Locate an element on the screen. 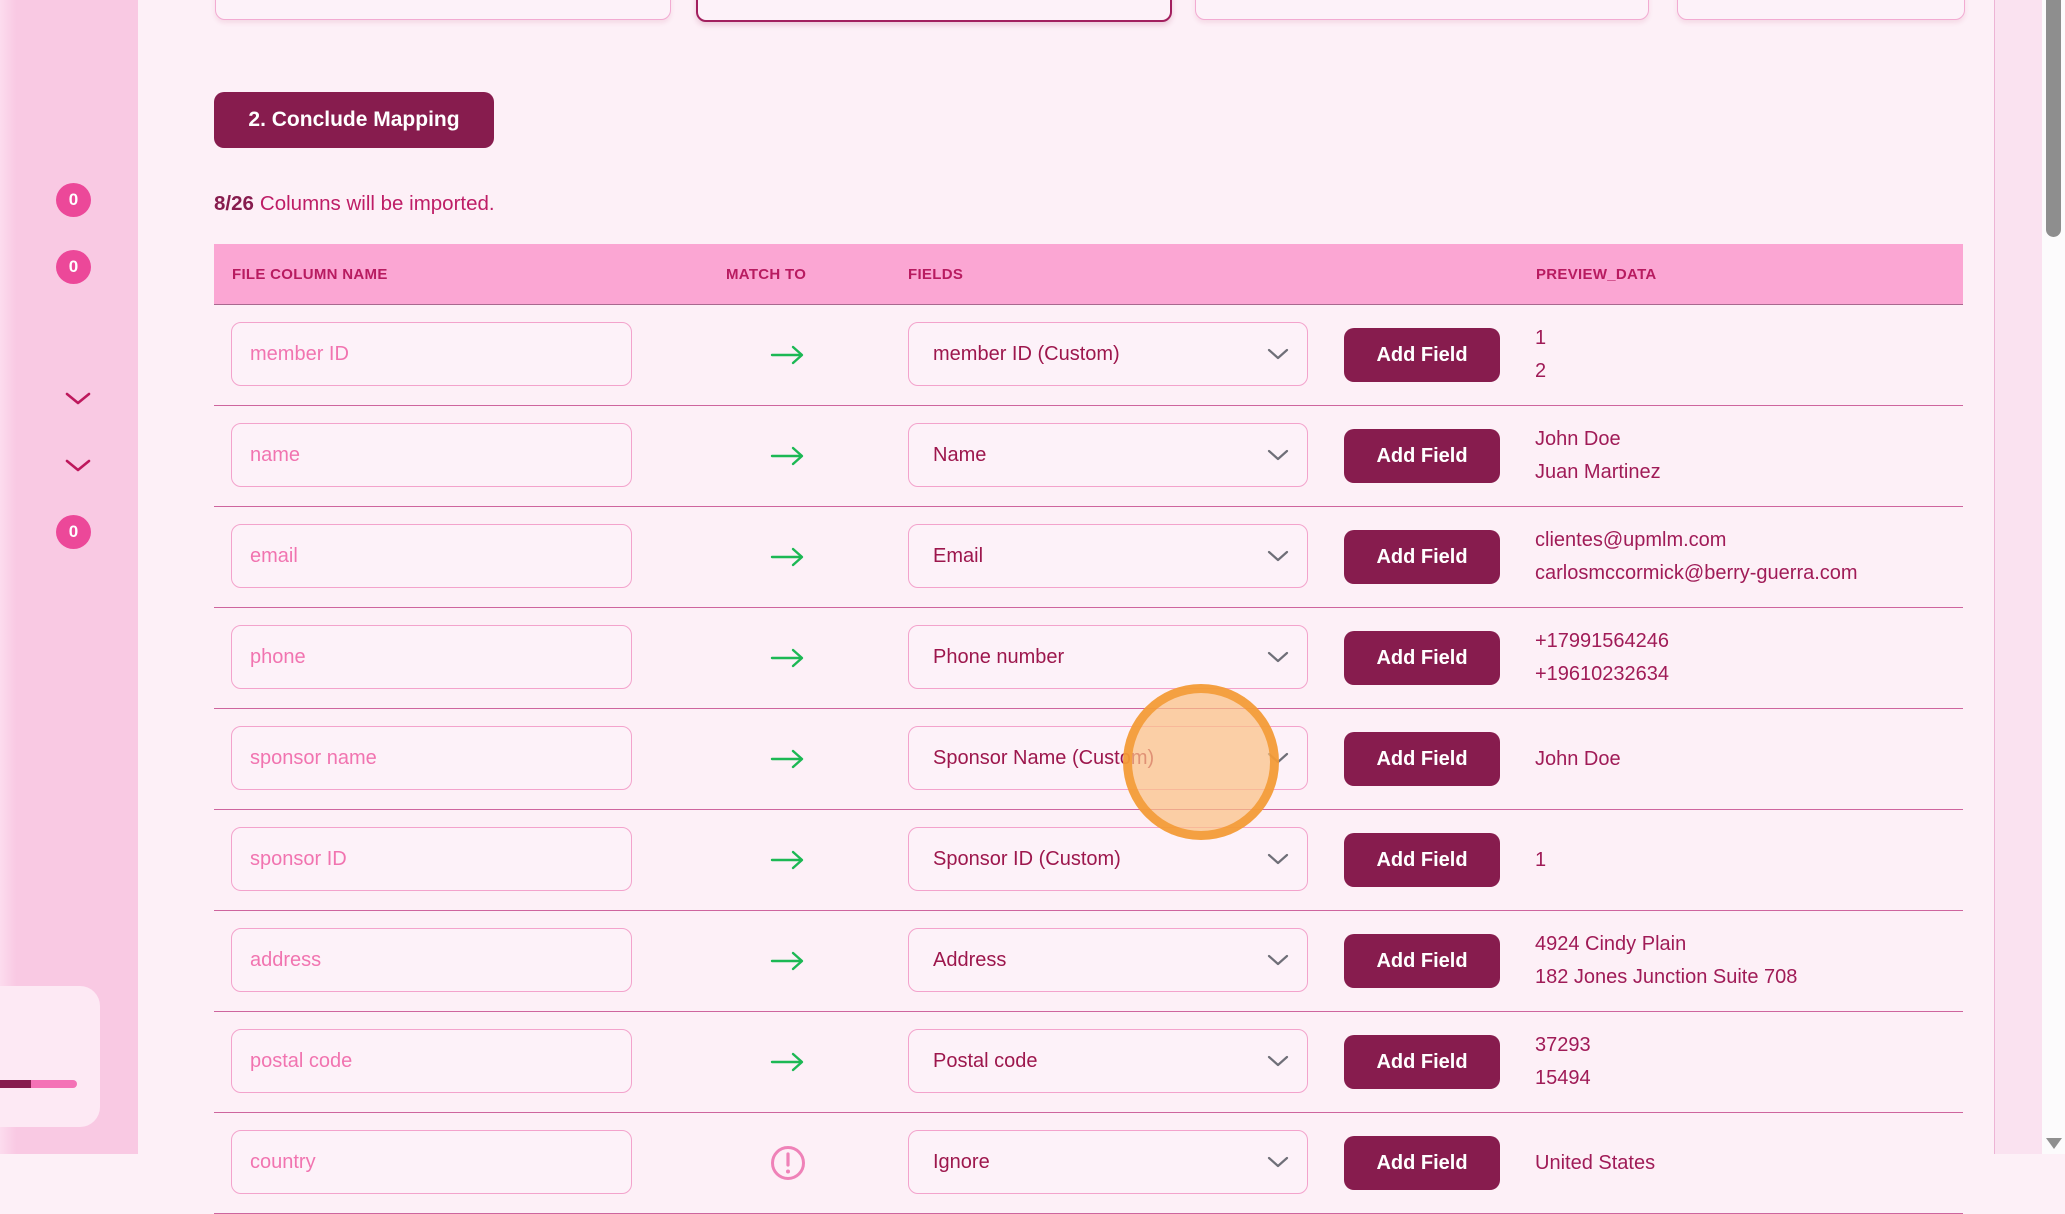 Image resolution: width=2065 pixels, height=1214 pixels. preview-line: 182 Jones Junction Suite 708 is located at coordinates (1666, 977).